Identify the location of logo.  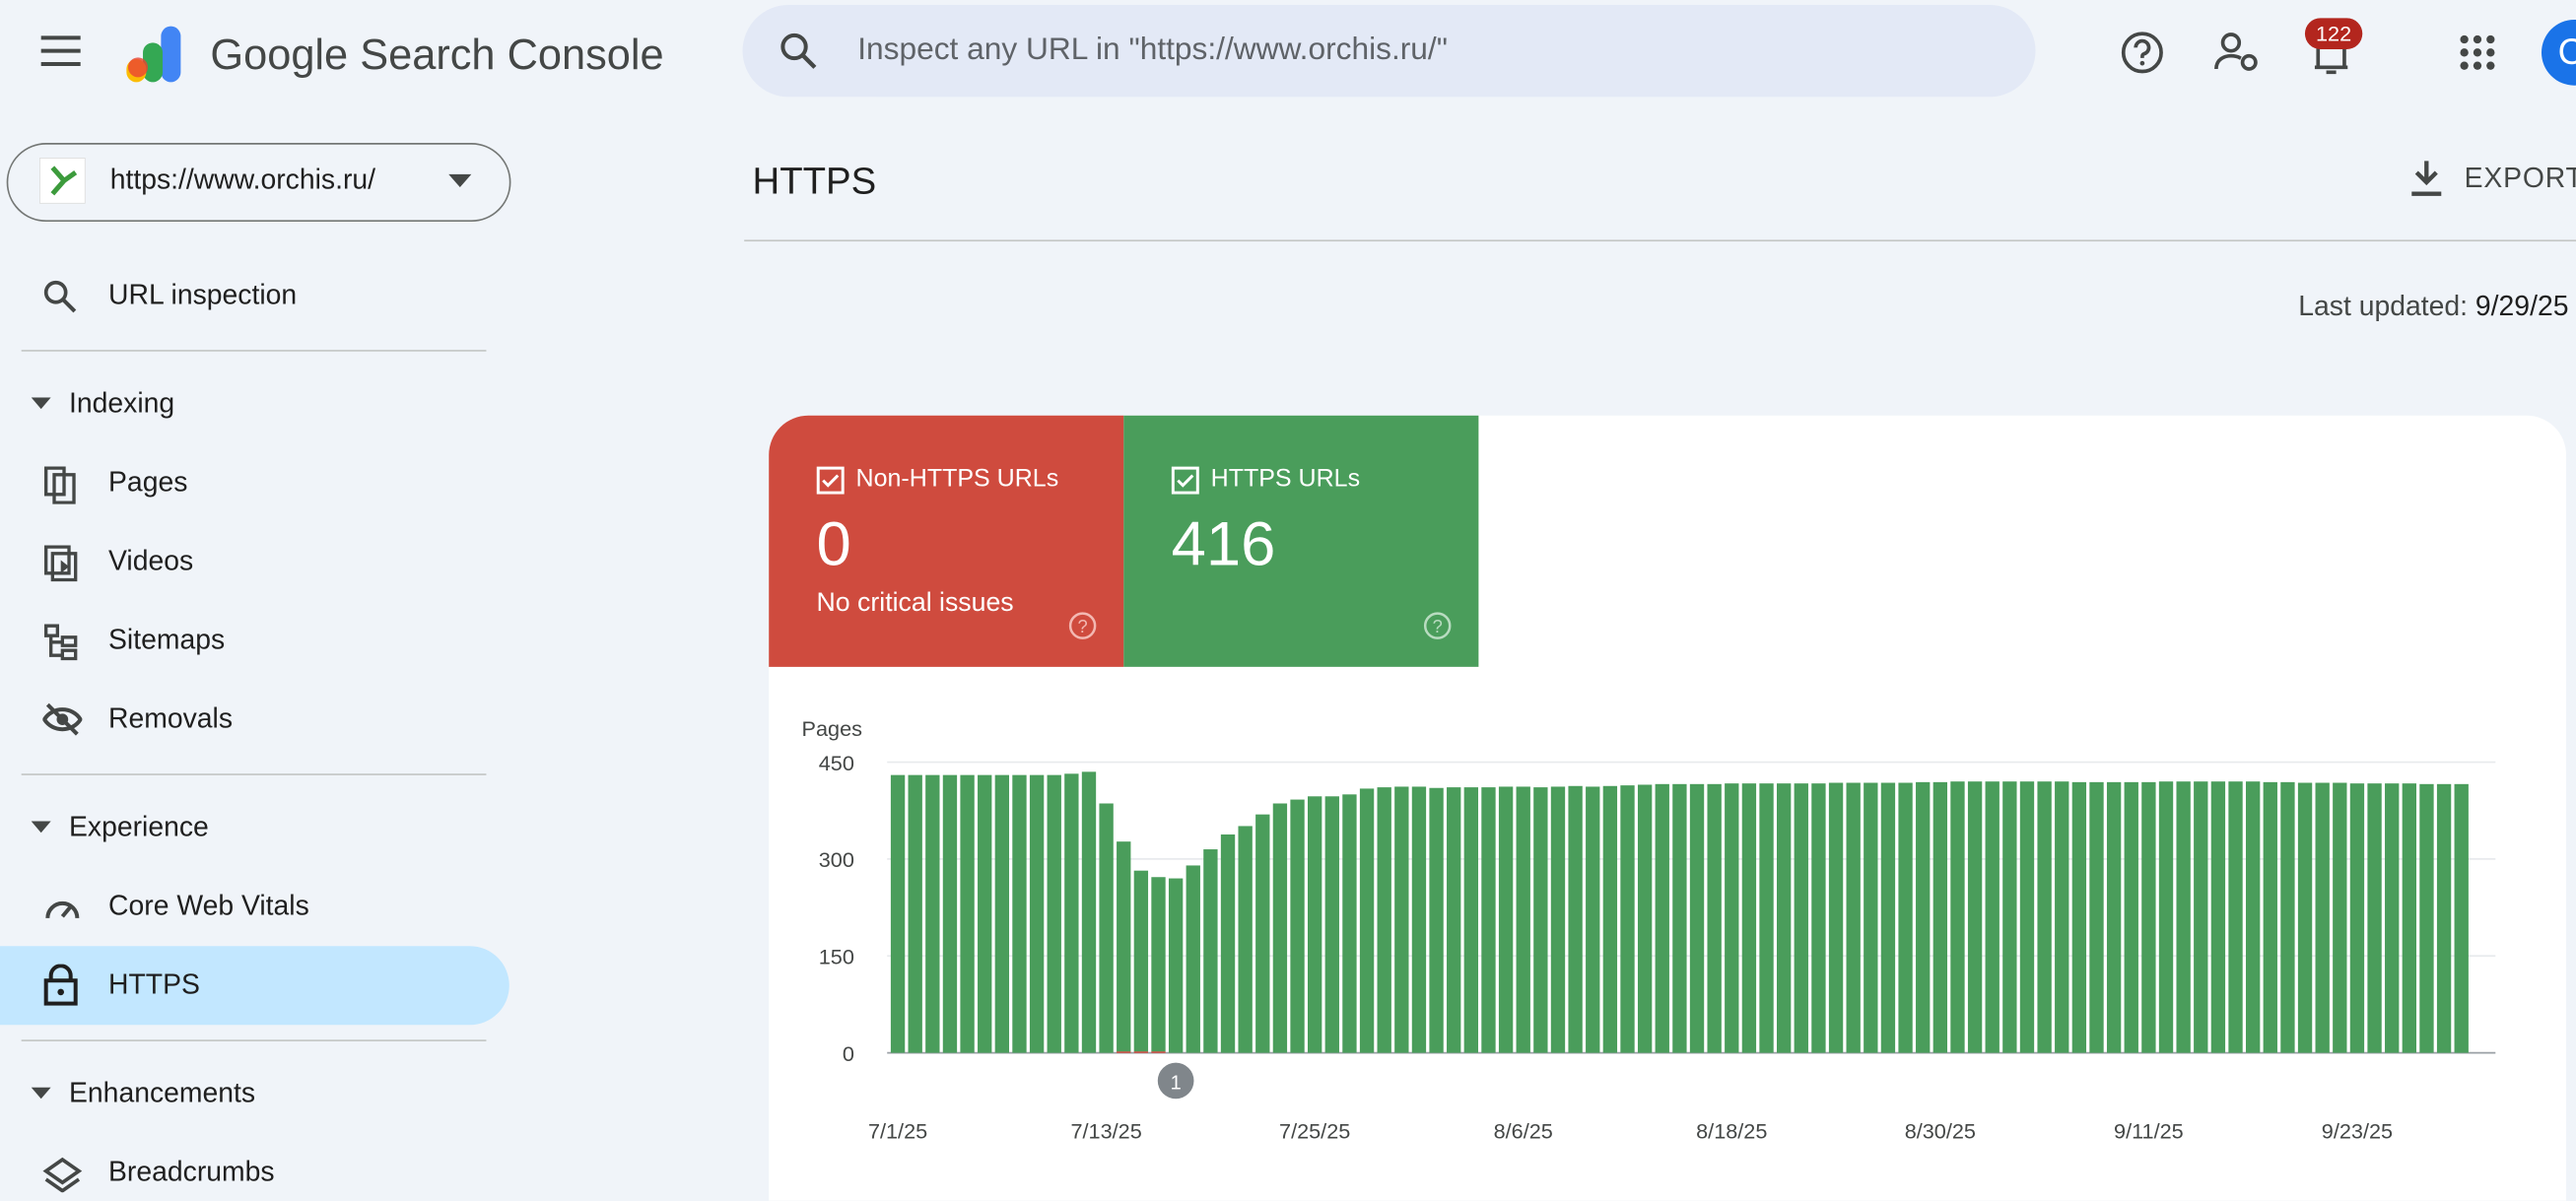
(153, 54).